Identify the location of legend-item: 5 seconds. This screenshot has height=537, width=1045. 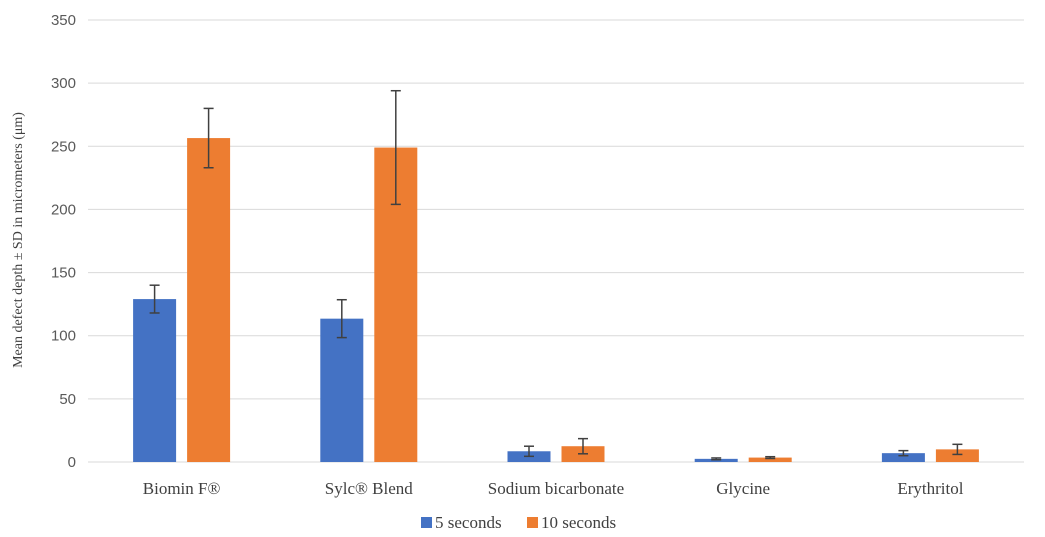
(461, 522).